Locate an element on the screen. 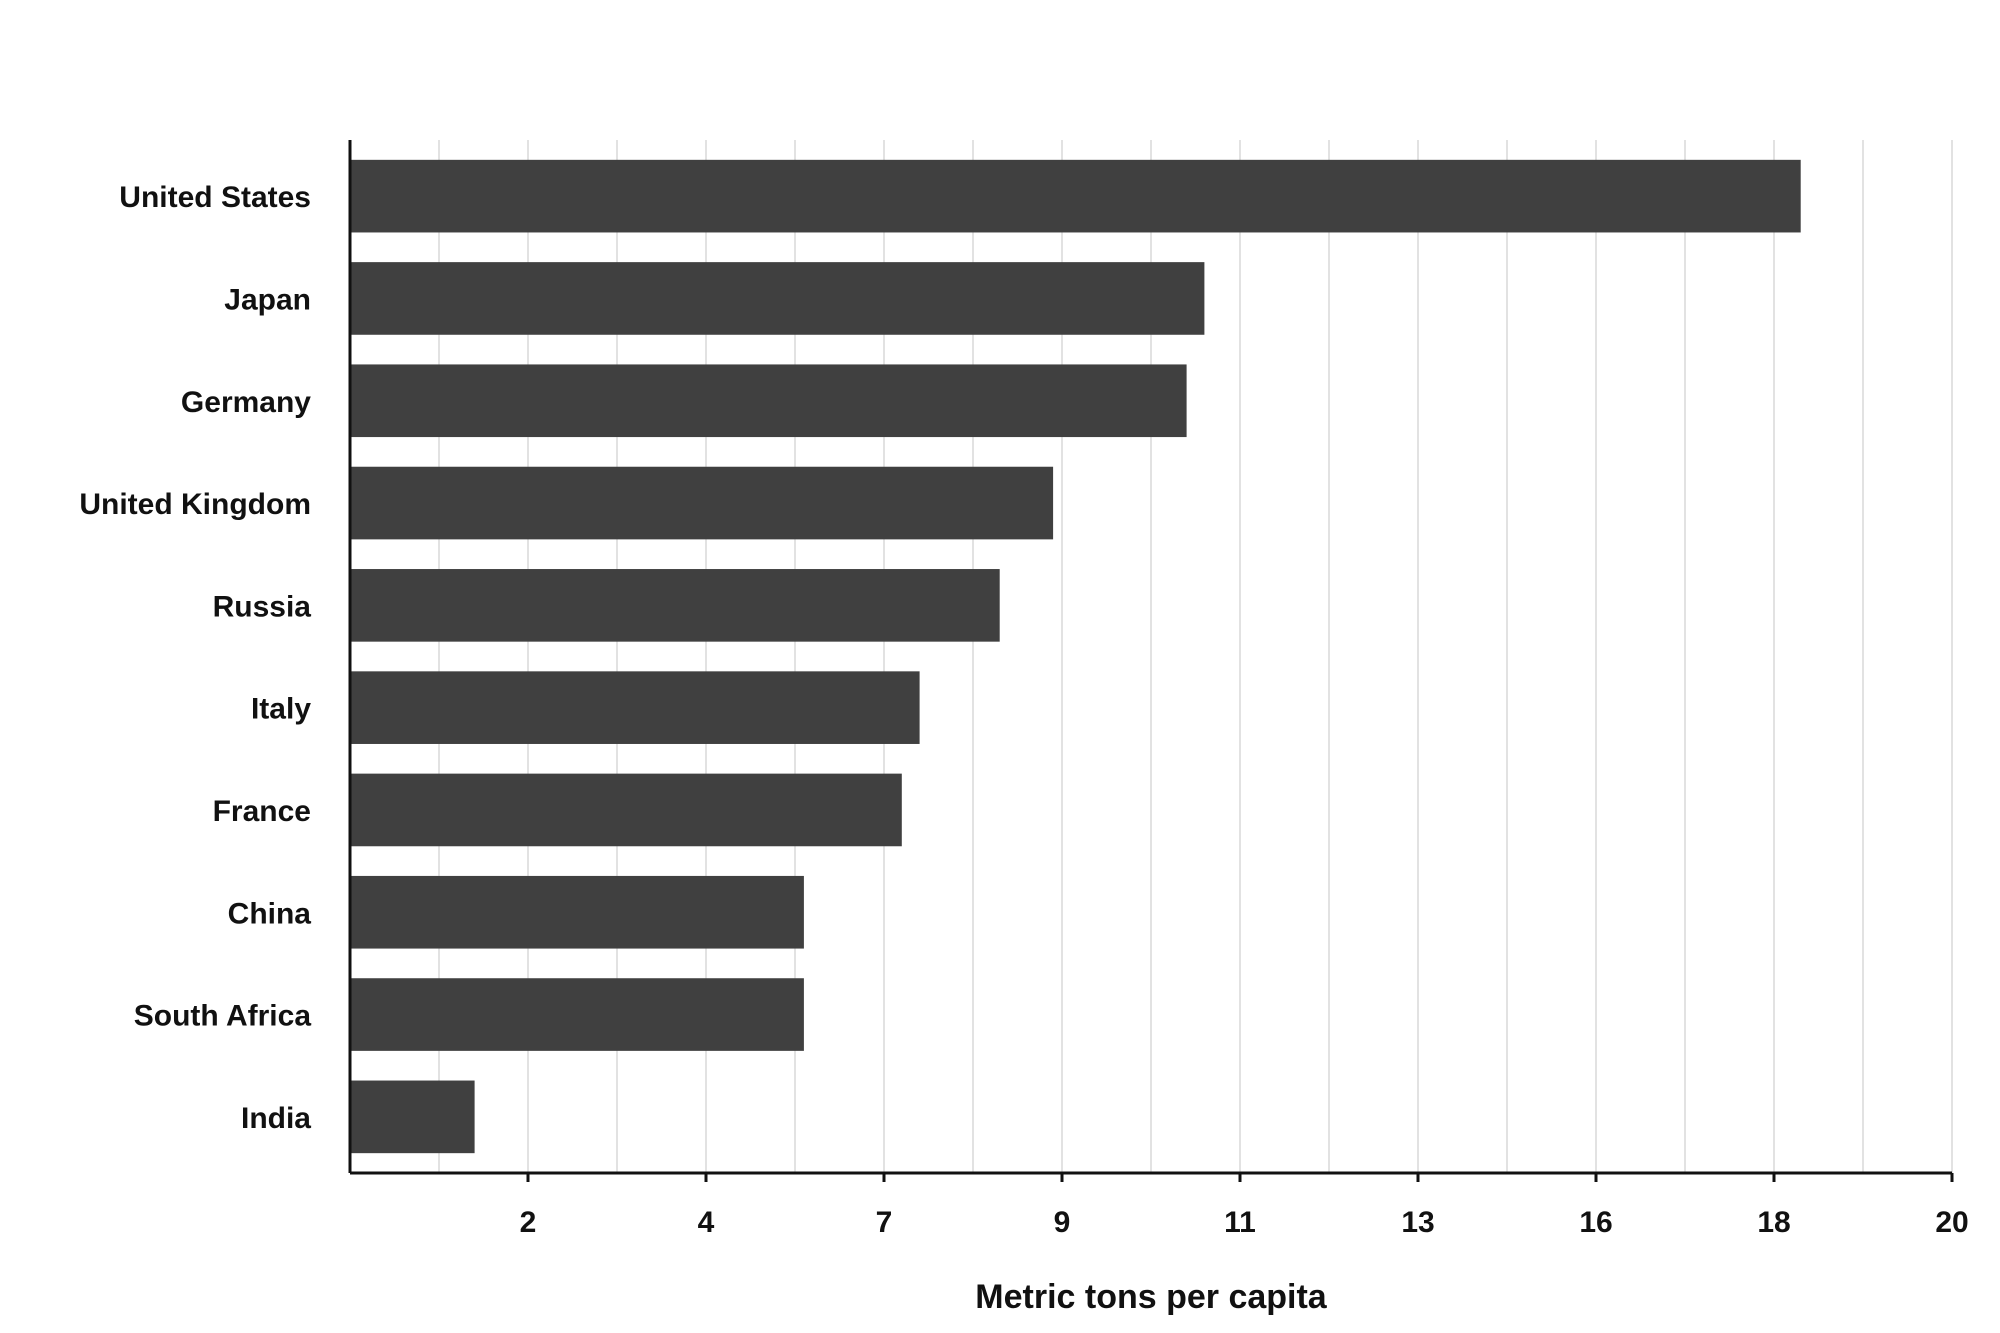 The image size is (2000, 1333). category-label: France is located at coordinates (262, 811).